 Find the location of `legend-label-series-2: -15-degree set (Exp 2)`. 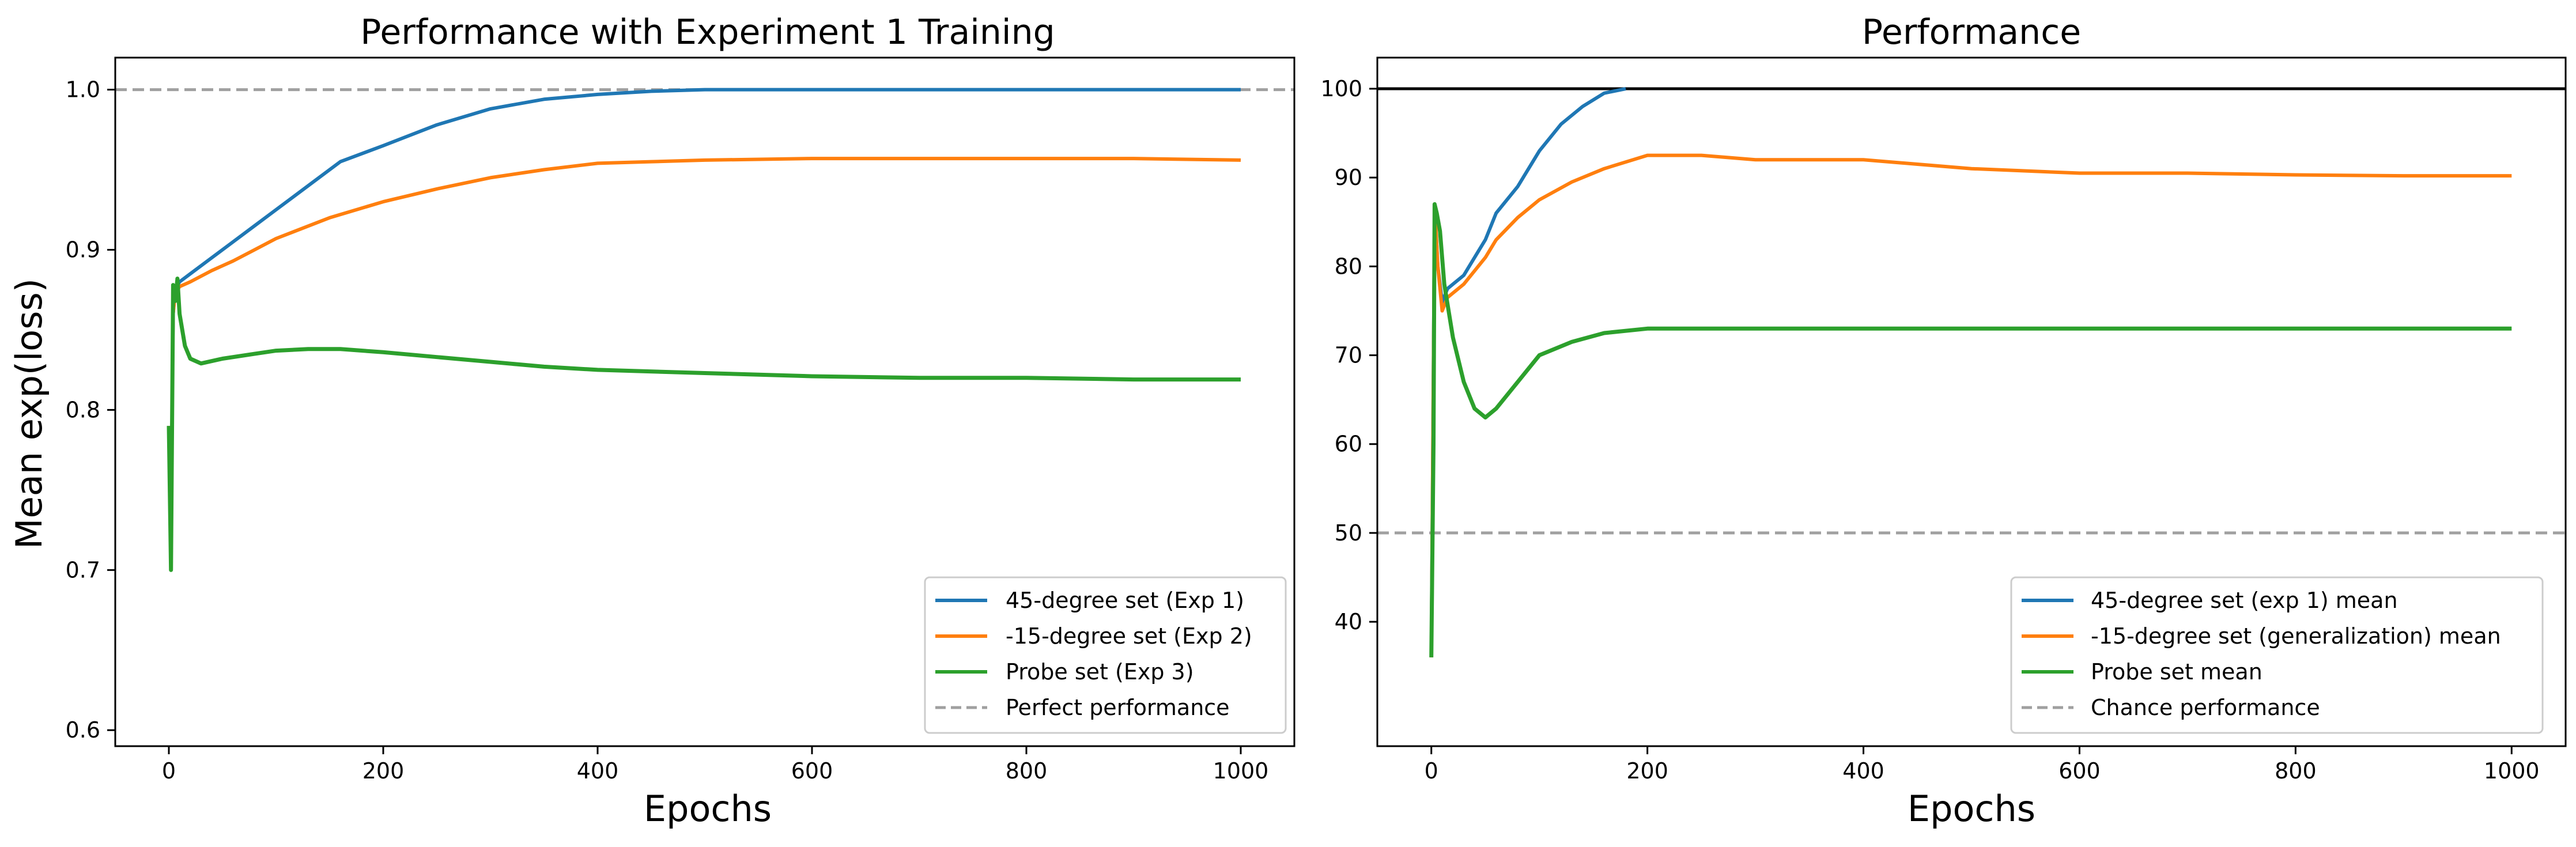

legend-label-series-2: -15-degree set (Exp 2) is located at coordinates (1129, 636).